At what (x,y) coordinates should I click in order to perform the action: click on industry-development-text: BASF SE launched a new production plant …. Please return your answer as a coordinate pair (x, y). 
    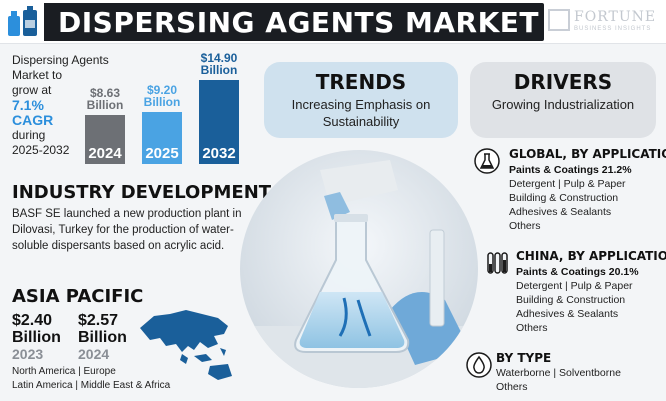
    Looking at the image, I should click on (127, 230).